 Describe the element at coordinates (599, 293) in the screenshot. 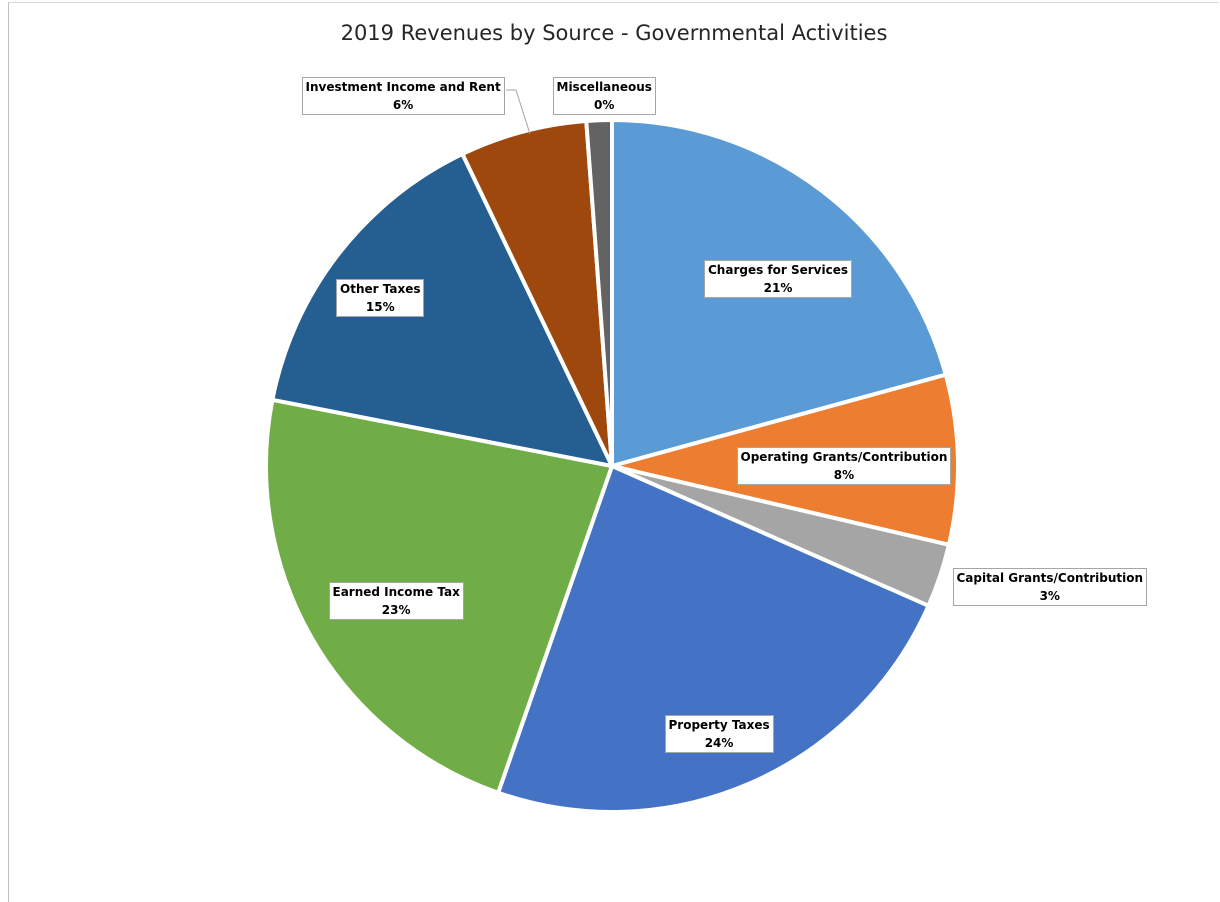

I see `pie-slice-miscellaneous` at that location.